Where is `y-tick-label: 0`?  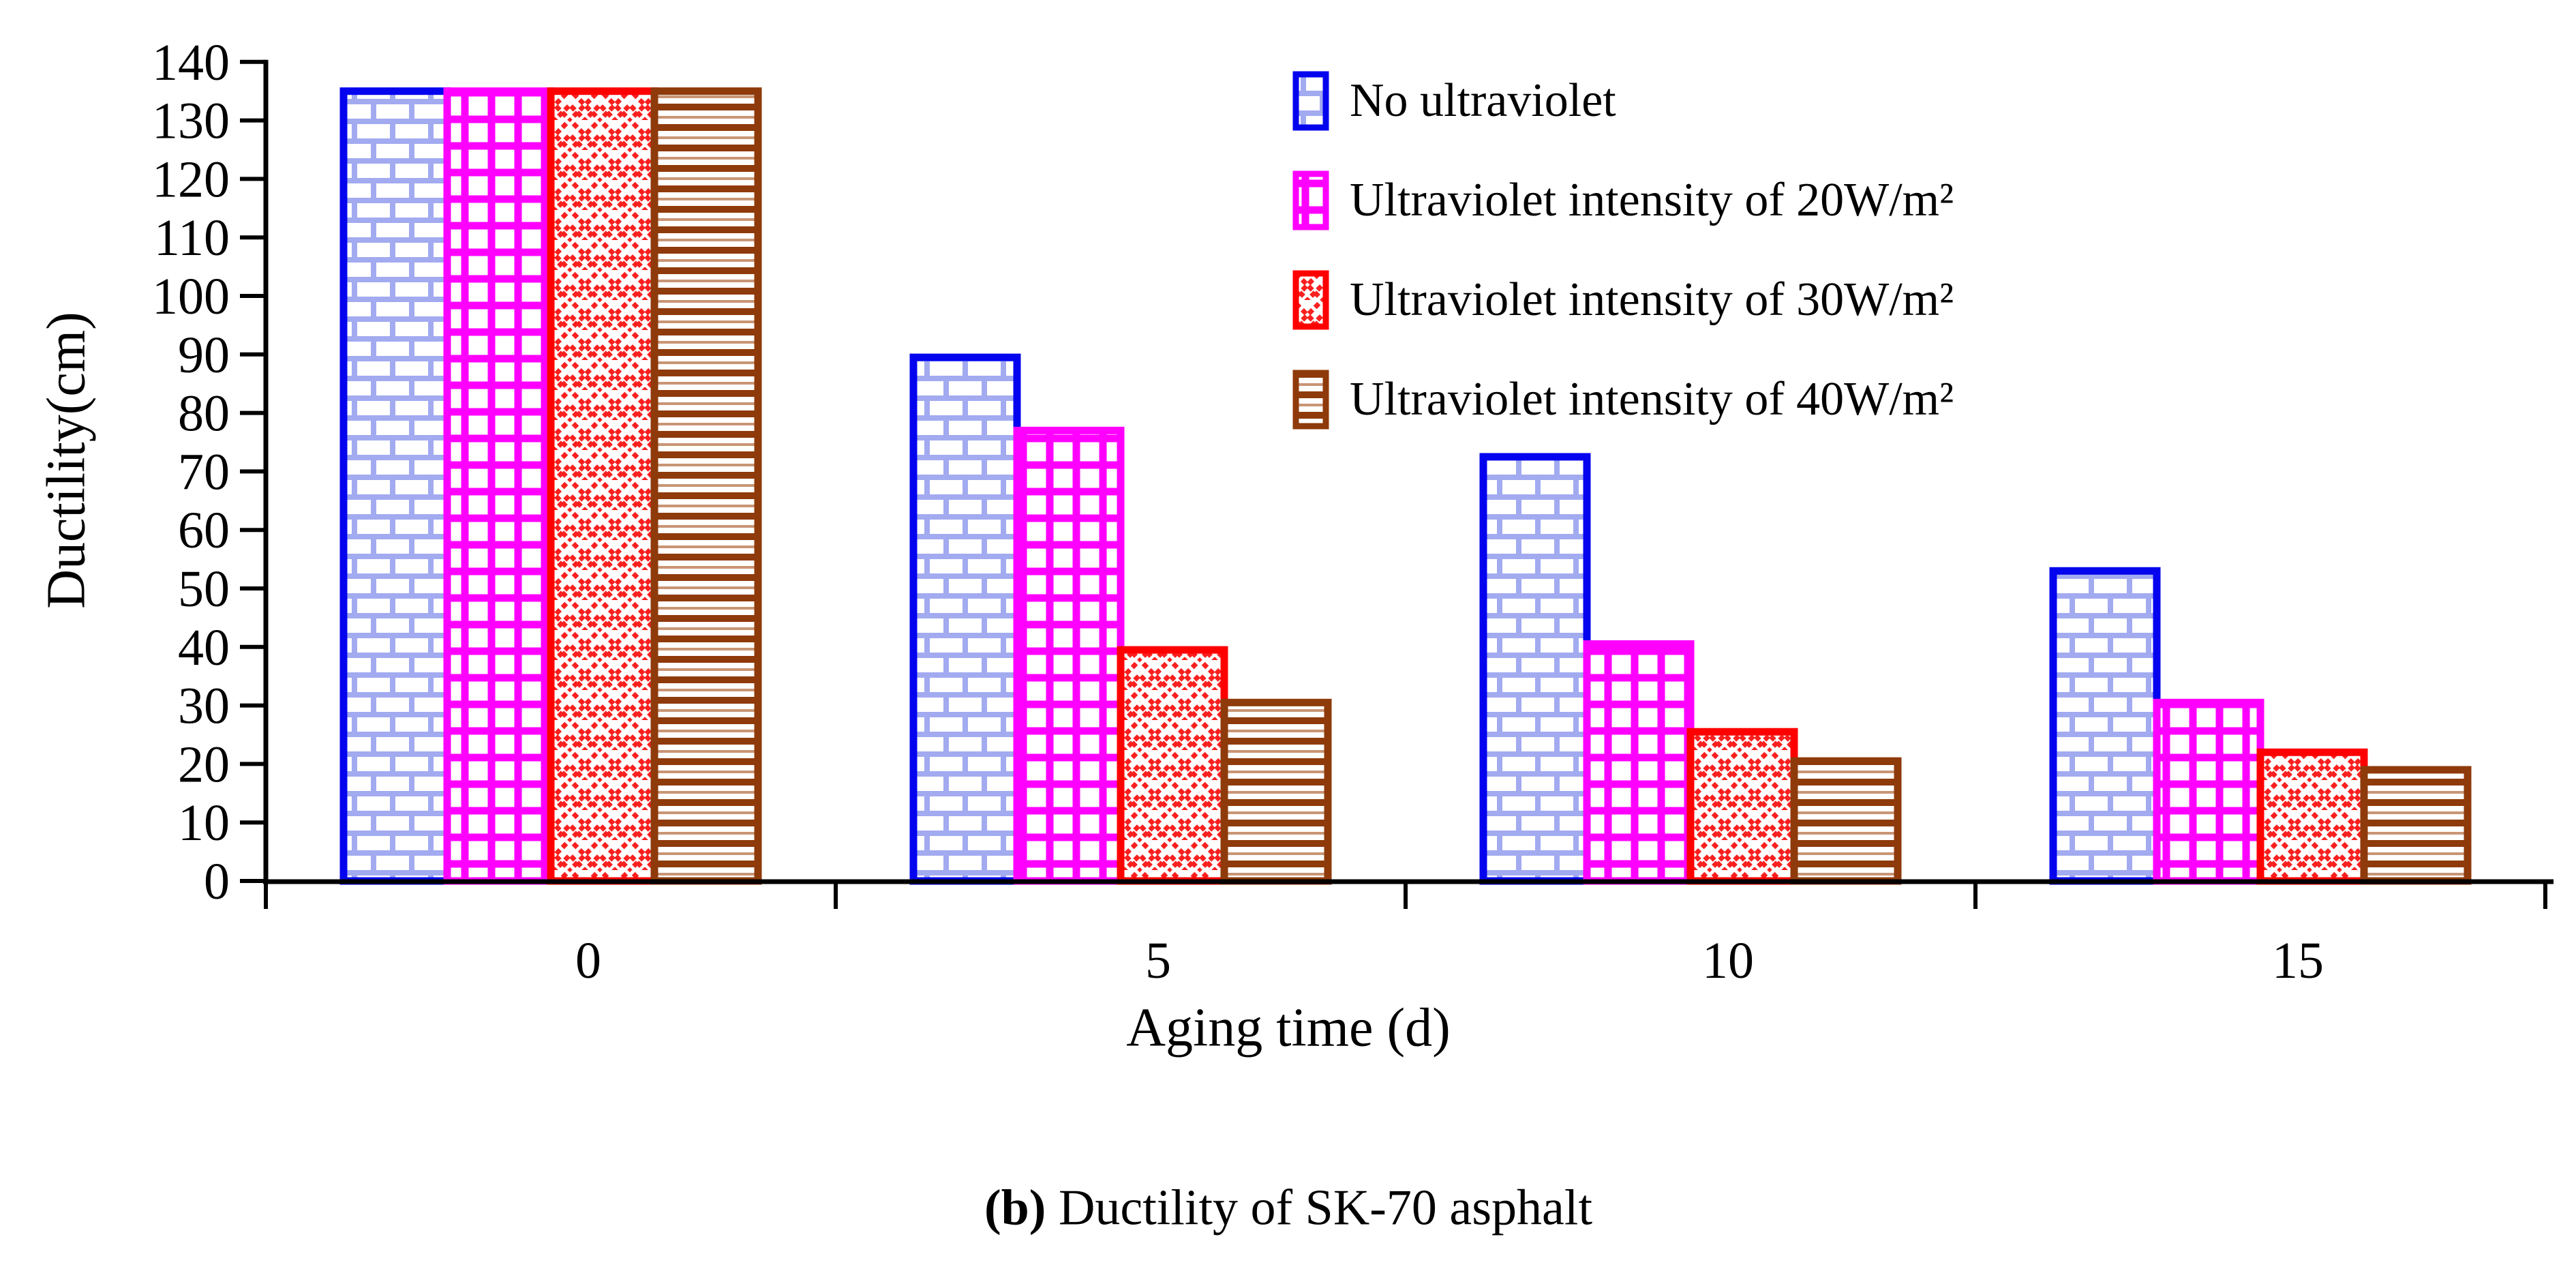
y-tick-label: 0 is located at coordinates (217, 881).